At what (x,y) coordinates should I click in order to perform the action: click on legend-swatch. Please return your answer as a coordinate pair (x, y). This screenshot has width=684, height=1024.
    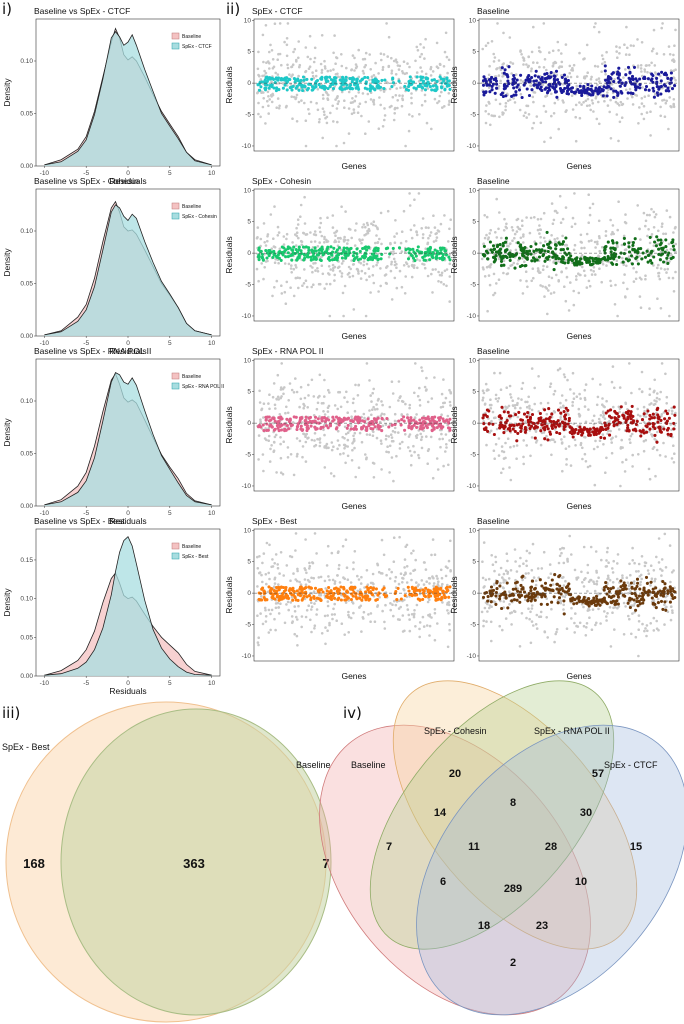
    Looking at the image, I should click on (175, 36).